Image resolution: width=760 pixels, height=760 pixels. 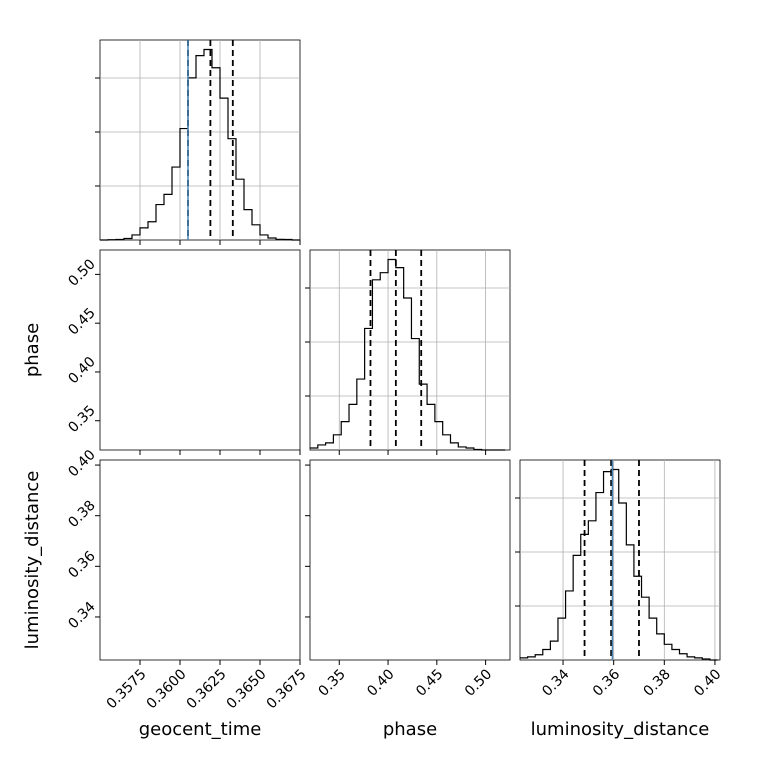 What do you see at coordinates (606, 682) in the screenshot?
I see `x-tick-label: 0.36` at bounding box center [606, 682].